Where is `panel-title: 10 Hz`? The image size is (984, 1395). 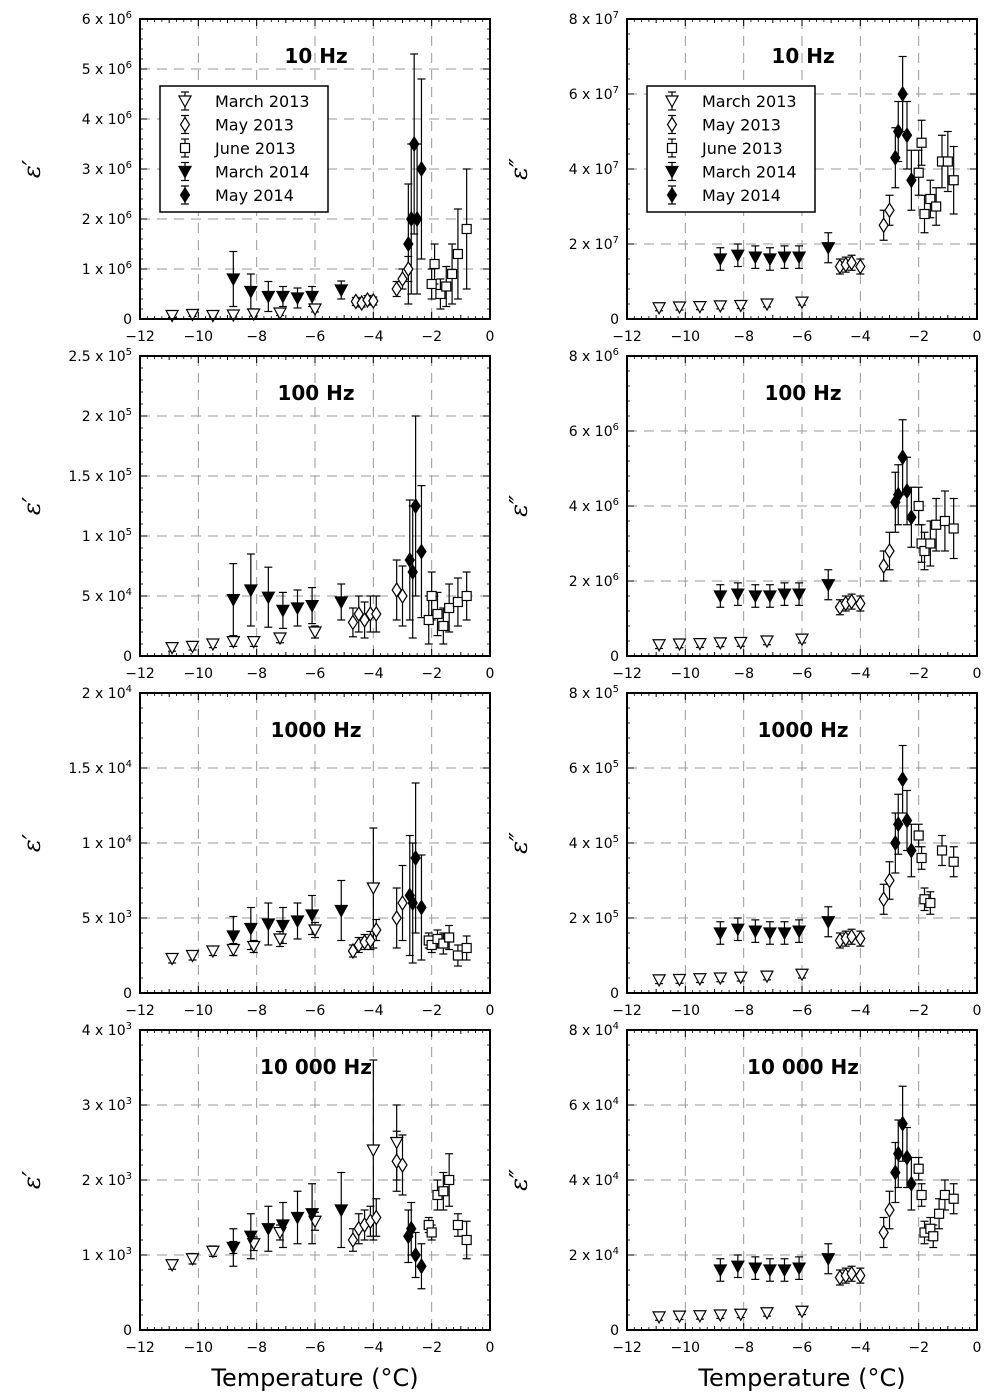
panel-title: 10 Hz is located at coordinates (802, 56).